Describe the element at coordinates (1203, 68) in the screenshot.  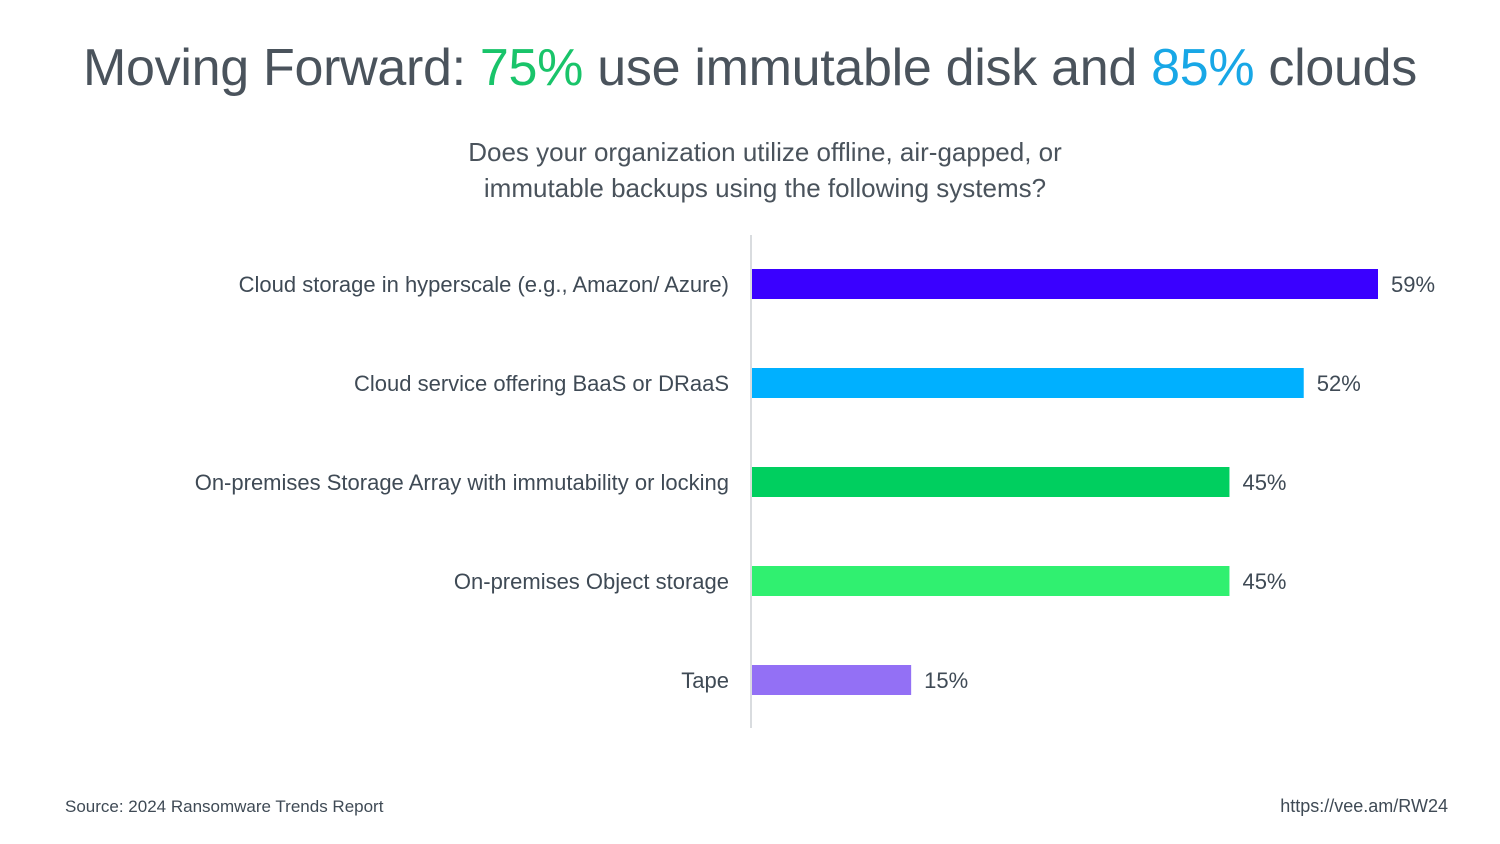
I see `title-highlight-85: 85%` at that location.